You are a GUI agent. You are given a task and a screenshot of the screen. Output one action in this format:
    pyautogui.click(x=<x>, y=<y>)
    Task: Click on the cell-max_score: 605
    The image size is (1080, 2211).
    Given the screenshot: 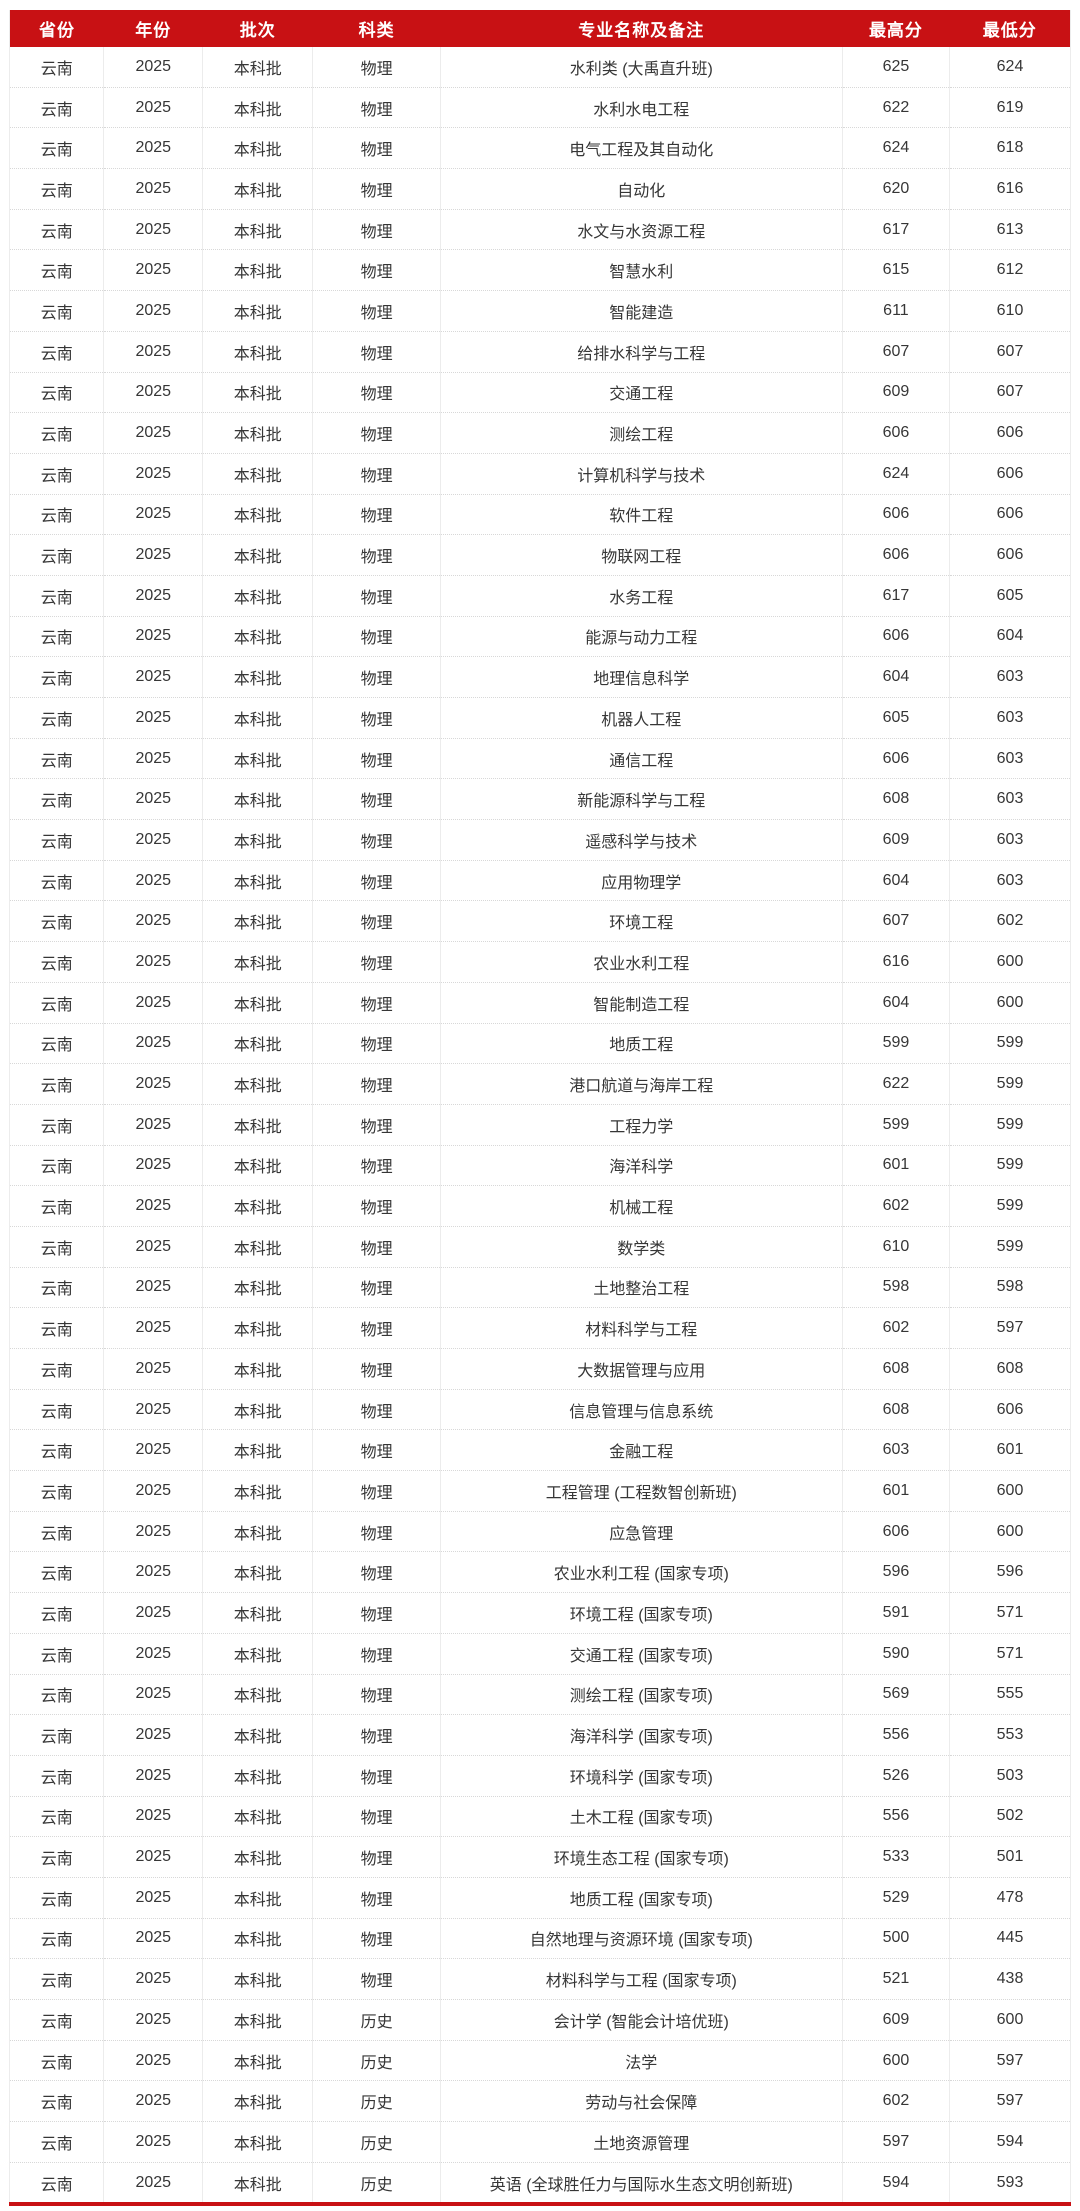 What is the action you would take?
    pyautogui.click(x=896, y=718)
    